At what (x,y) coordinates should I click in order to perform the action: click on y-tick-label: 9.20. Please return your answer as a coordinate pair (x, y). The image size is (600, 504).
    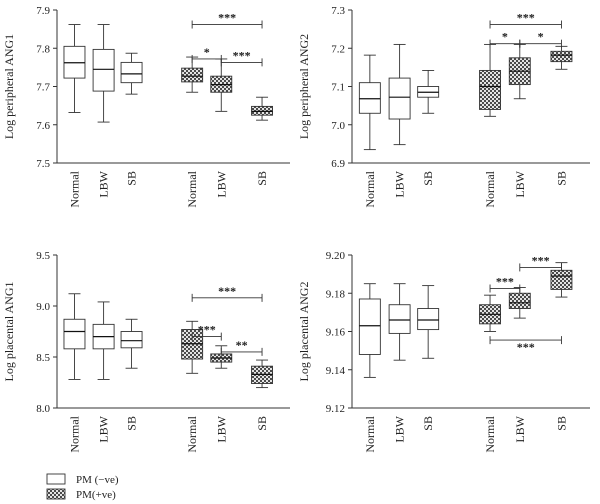
    Looking at the image, I should click on (336, 256).